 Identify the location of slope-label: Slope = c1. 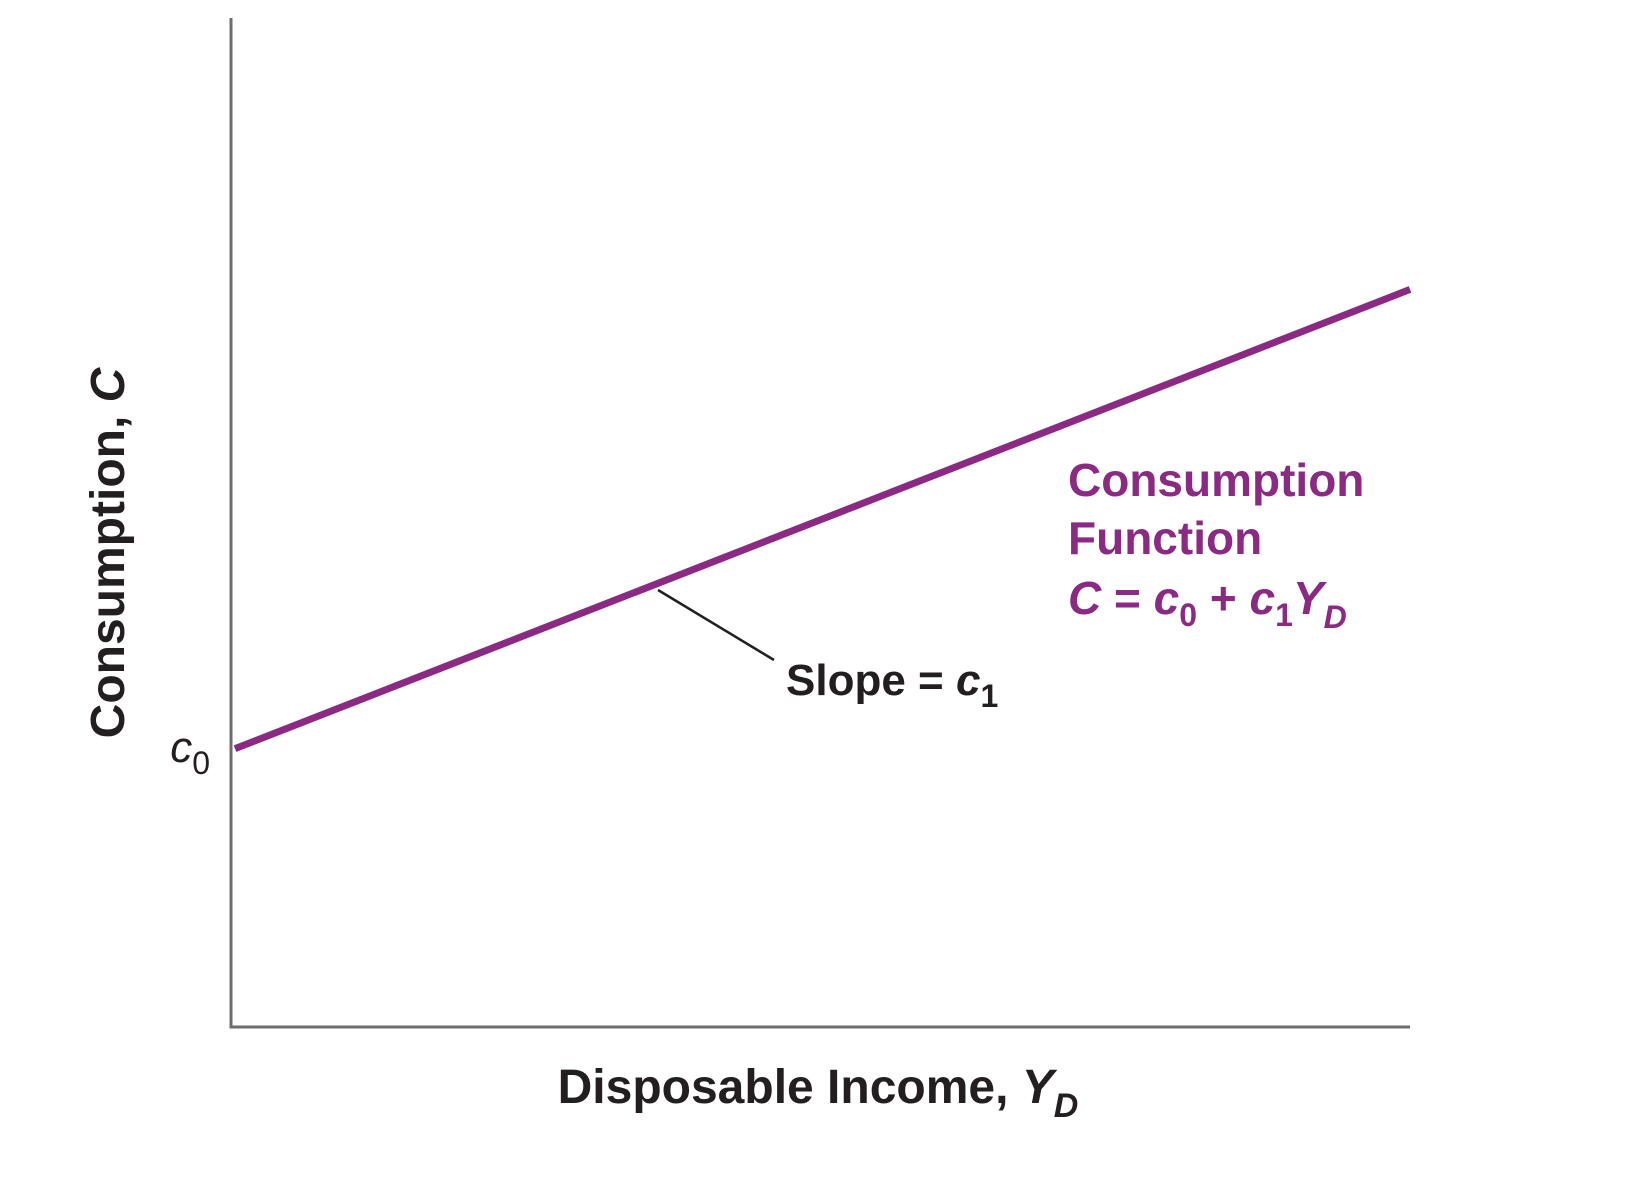
(892, 685).